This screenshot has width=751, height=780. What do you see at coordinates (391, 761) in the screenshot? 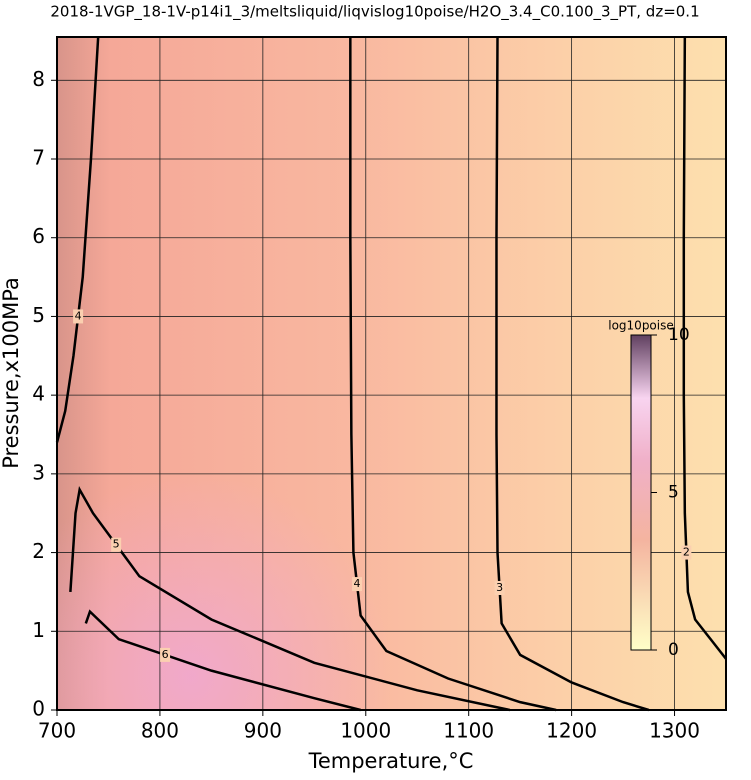
I see `x-axis-label: Temperature,°C` at bounding box center [391, 761].